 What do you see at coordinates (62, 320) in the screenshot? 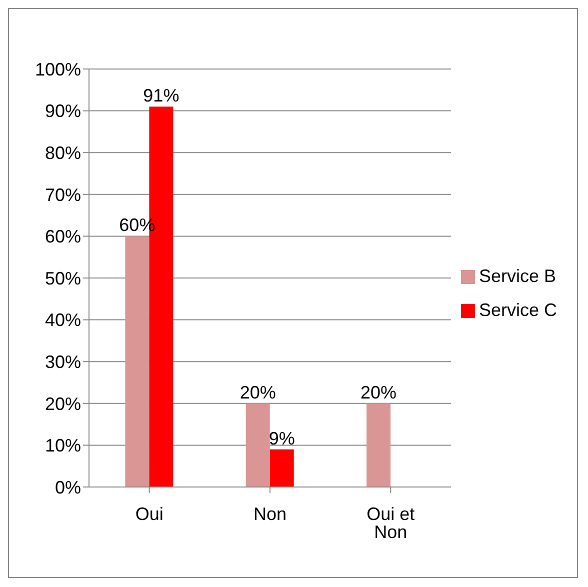
I see `y-tick-label: 40%` at bounding box center [62, 320].